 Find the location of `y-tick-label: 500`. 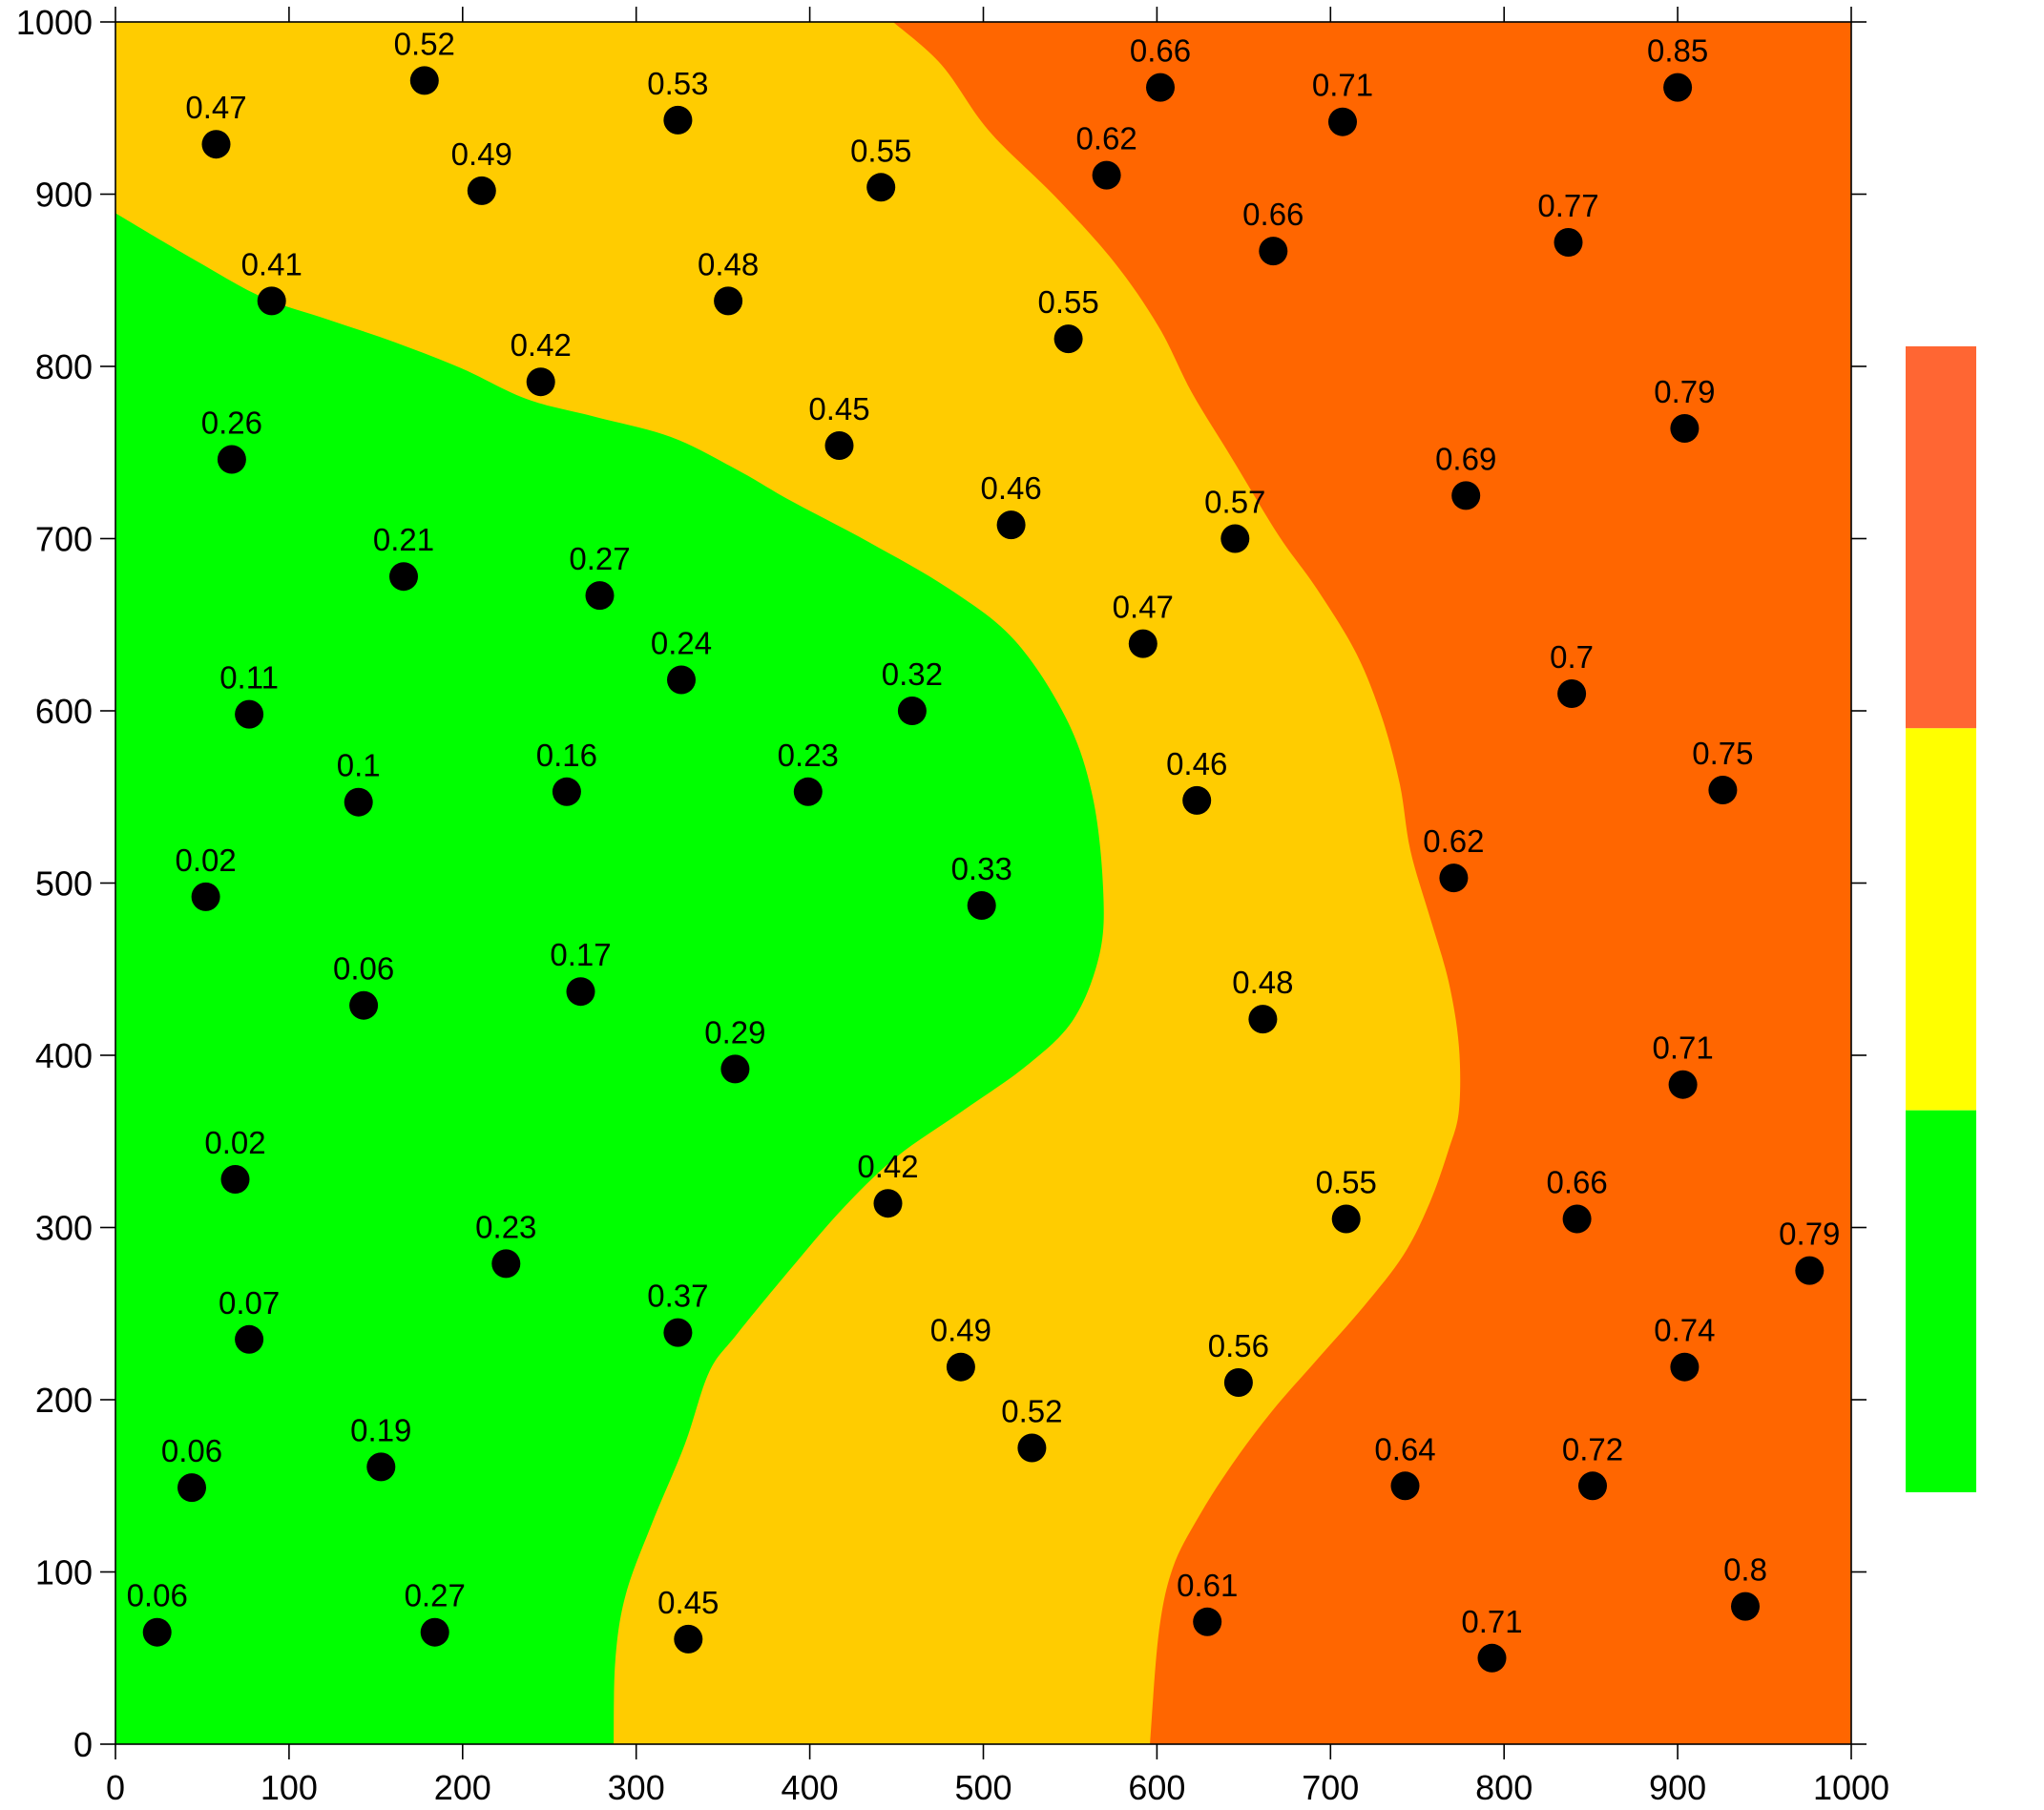

y-tick-label: 500 is located at coordinates (64, 884).